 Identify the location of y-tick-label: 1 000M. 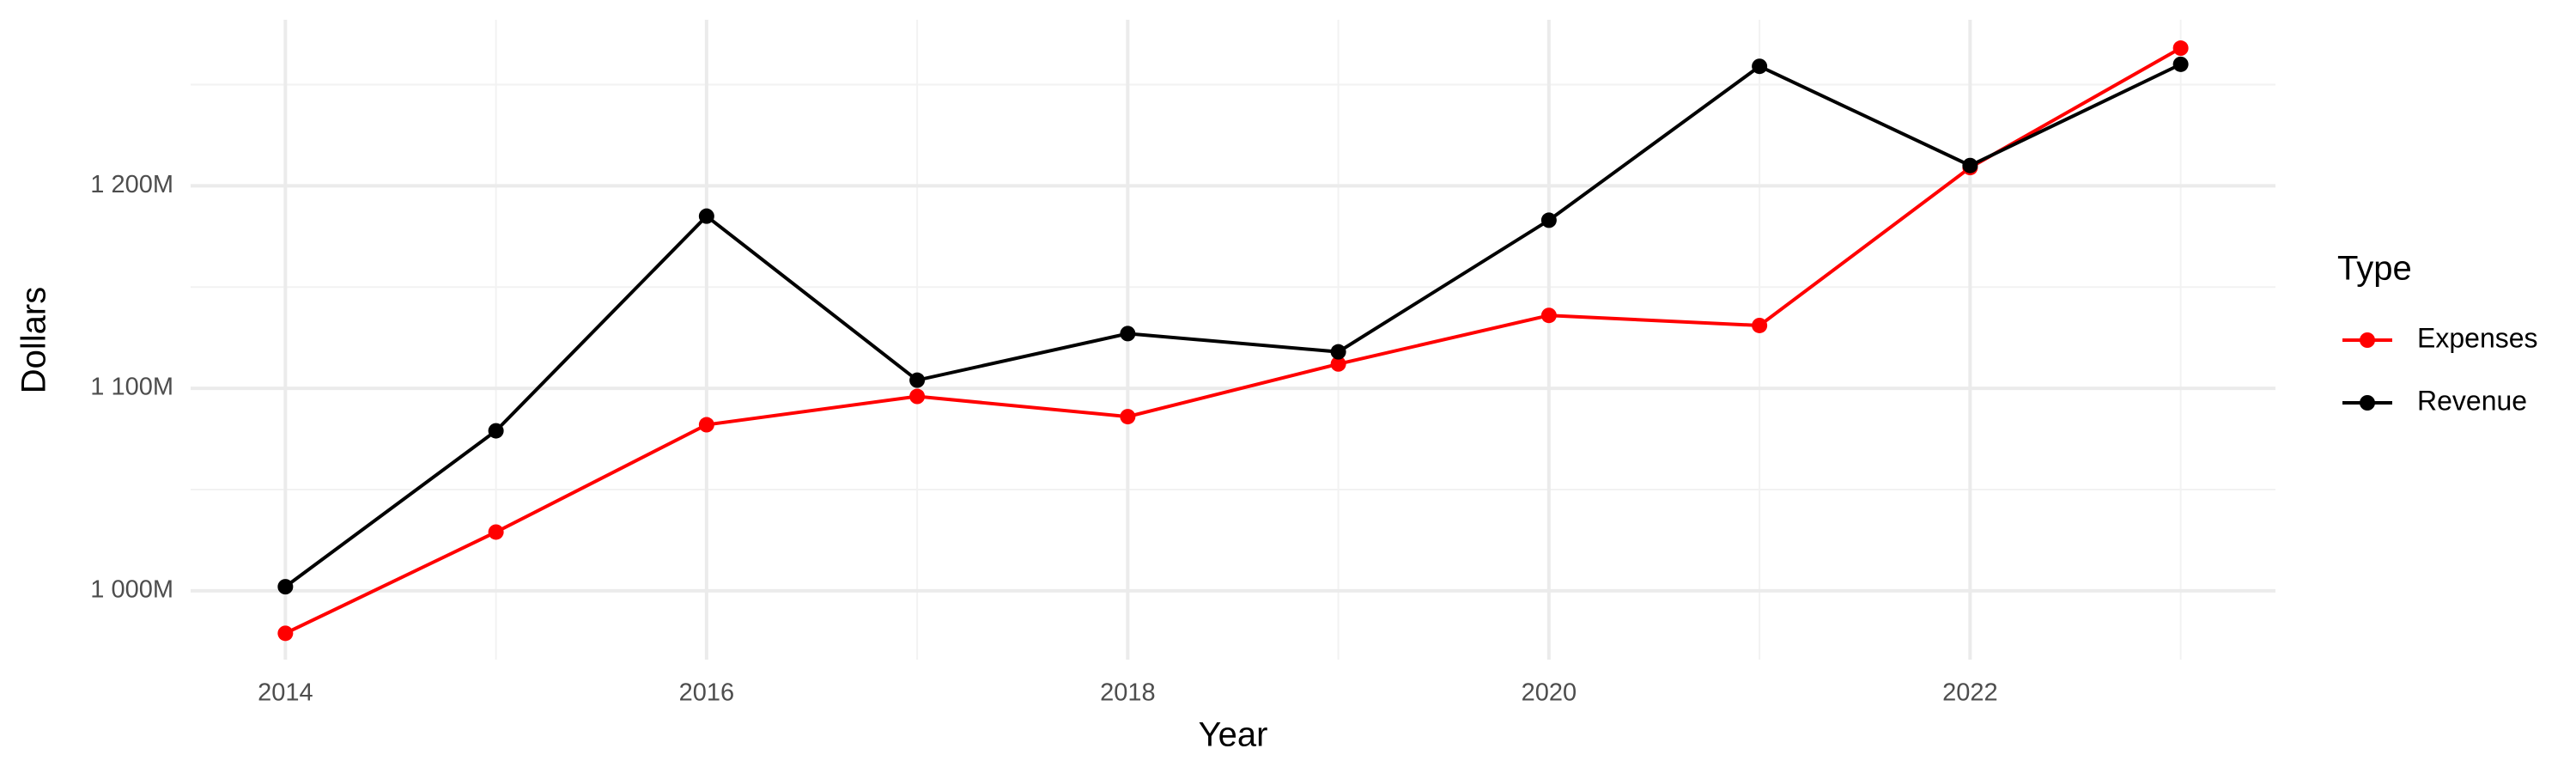
(132, 589).